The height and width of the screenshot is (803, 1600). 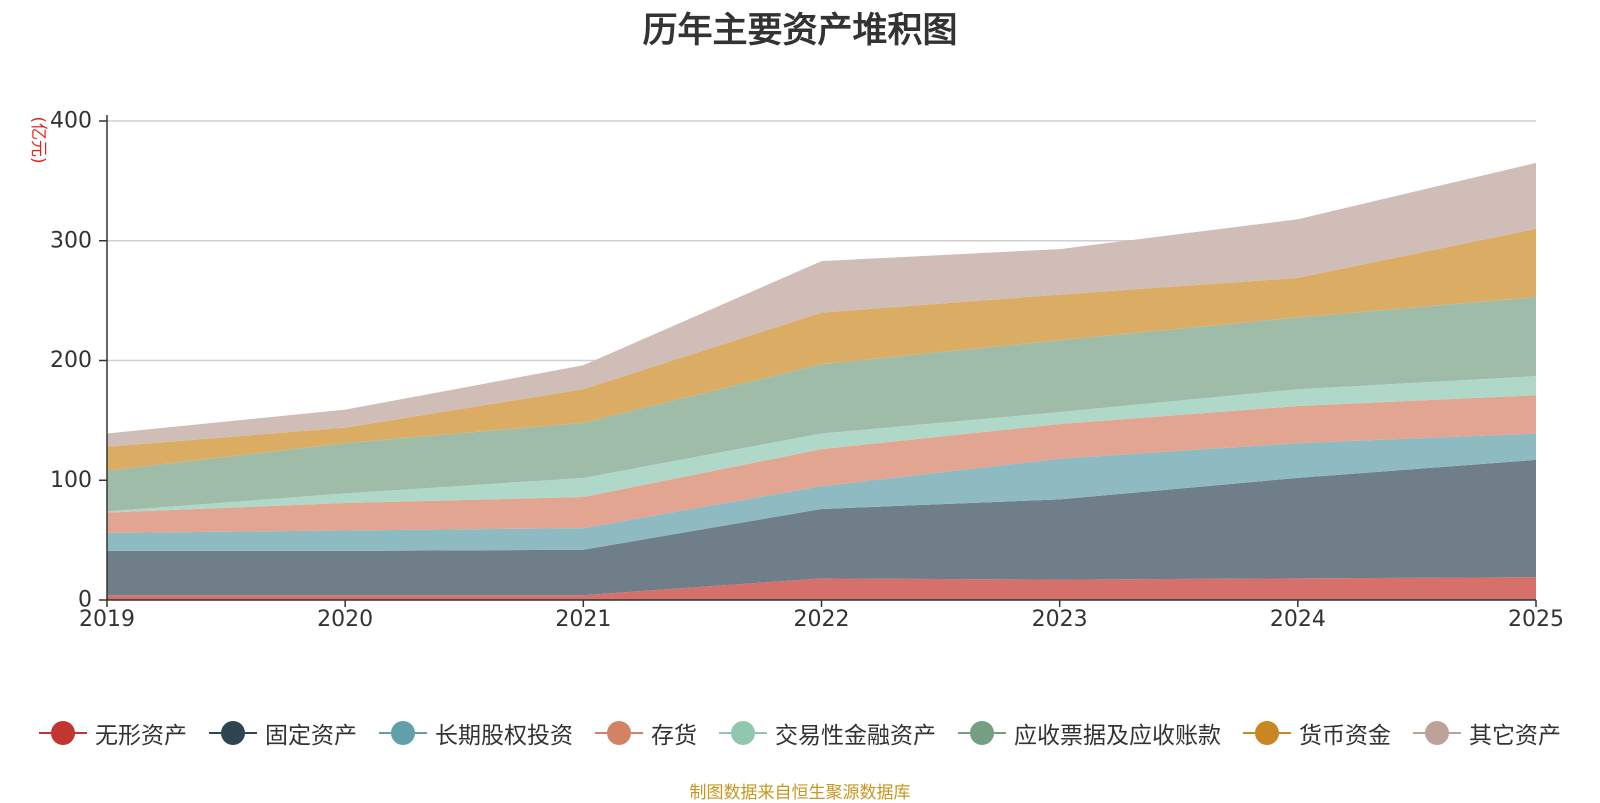 What do you see at coordinates (822, 619) in the screenshot?
I see `x-tick-label: 2022` at bounding box center [822, 619].